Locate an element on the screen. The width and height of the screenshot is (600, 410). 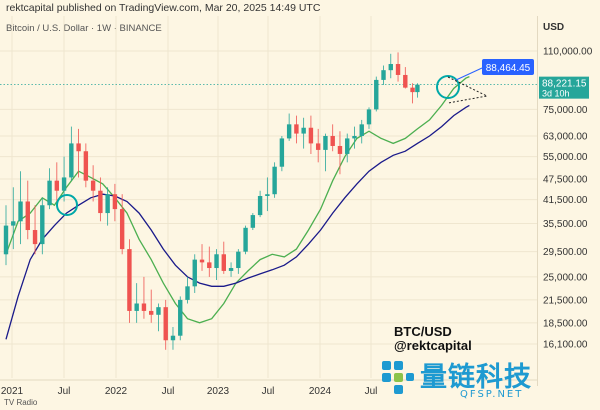
callout-connector is located at coordinates (469, 74).